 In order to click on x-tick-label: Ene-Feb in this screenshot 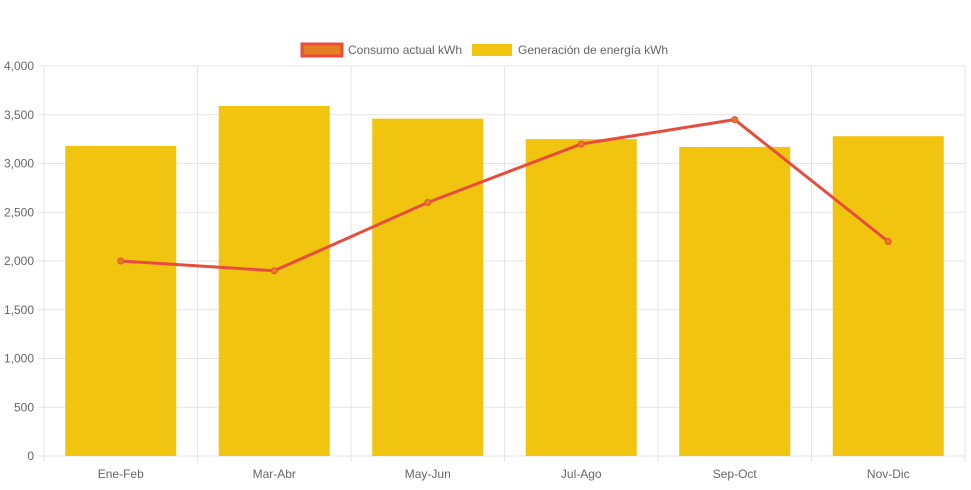, I will do `click(121, 474)`.